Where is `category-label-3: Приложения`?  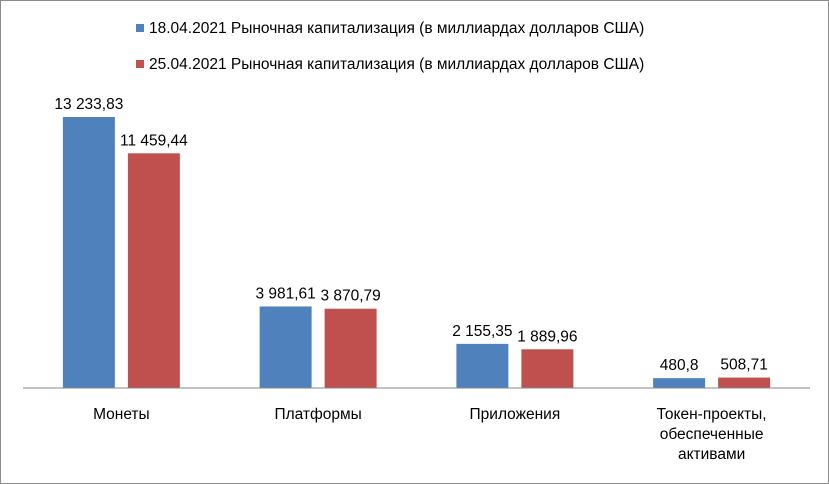 category-label-3: Приложения is located at coordinates (515, 414).